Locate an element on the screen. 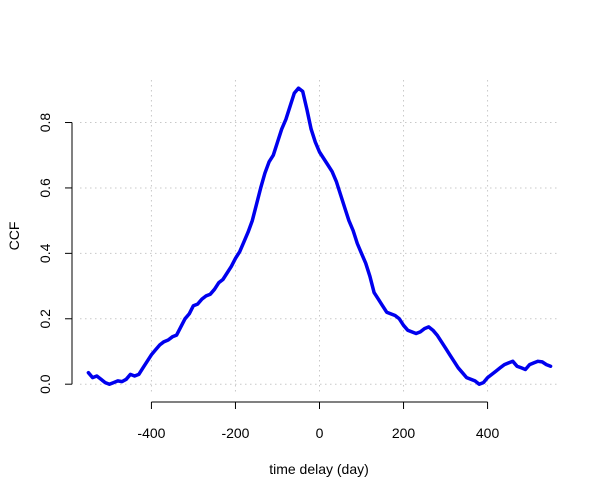  x-tick-label: 0 is located at coordinates (320, 433).